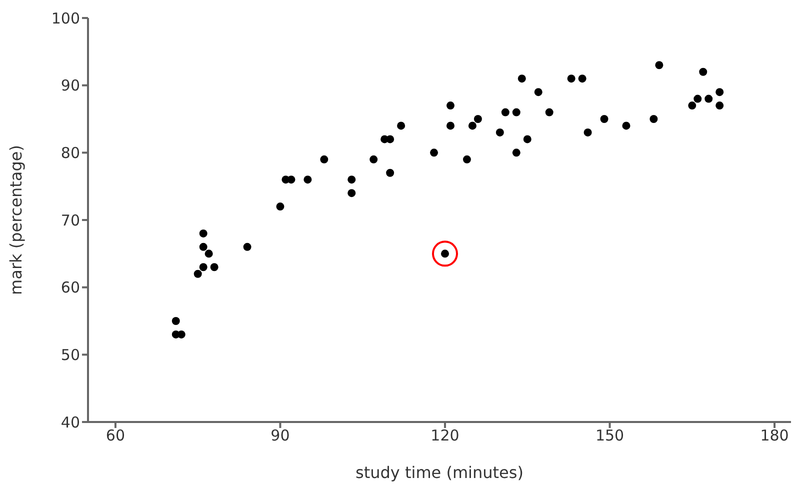 This screenshot has width=805, height=500. Describe the element at coordinates (70, 153) in the screenshot. I see `y-tick-label: 80` at that location.